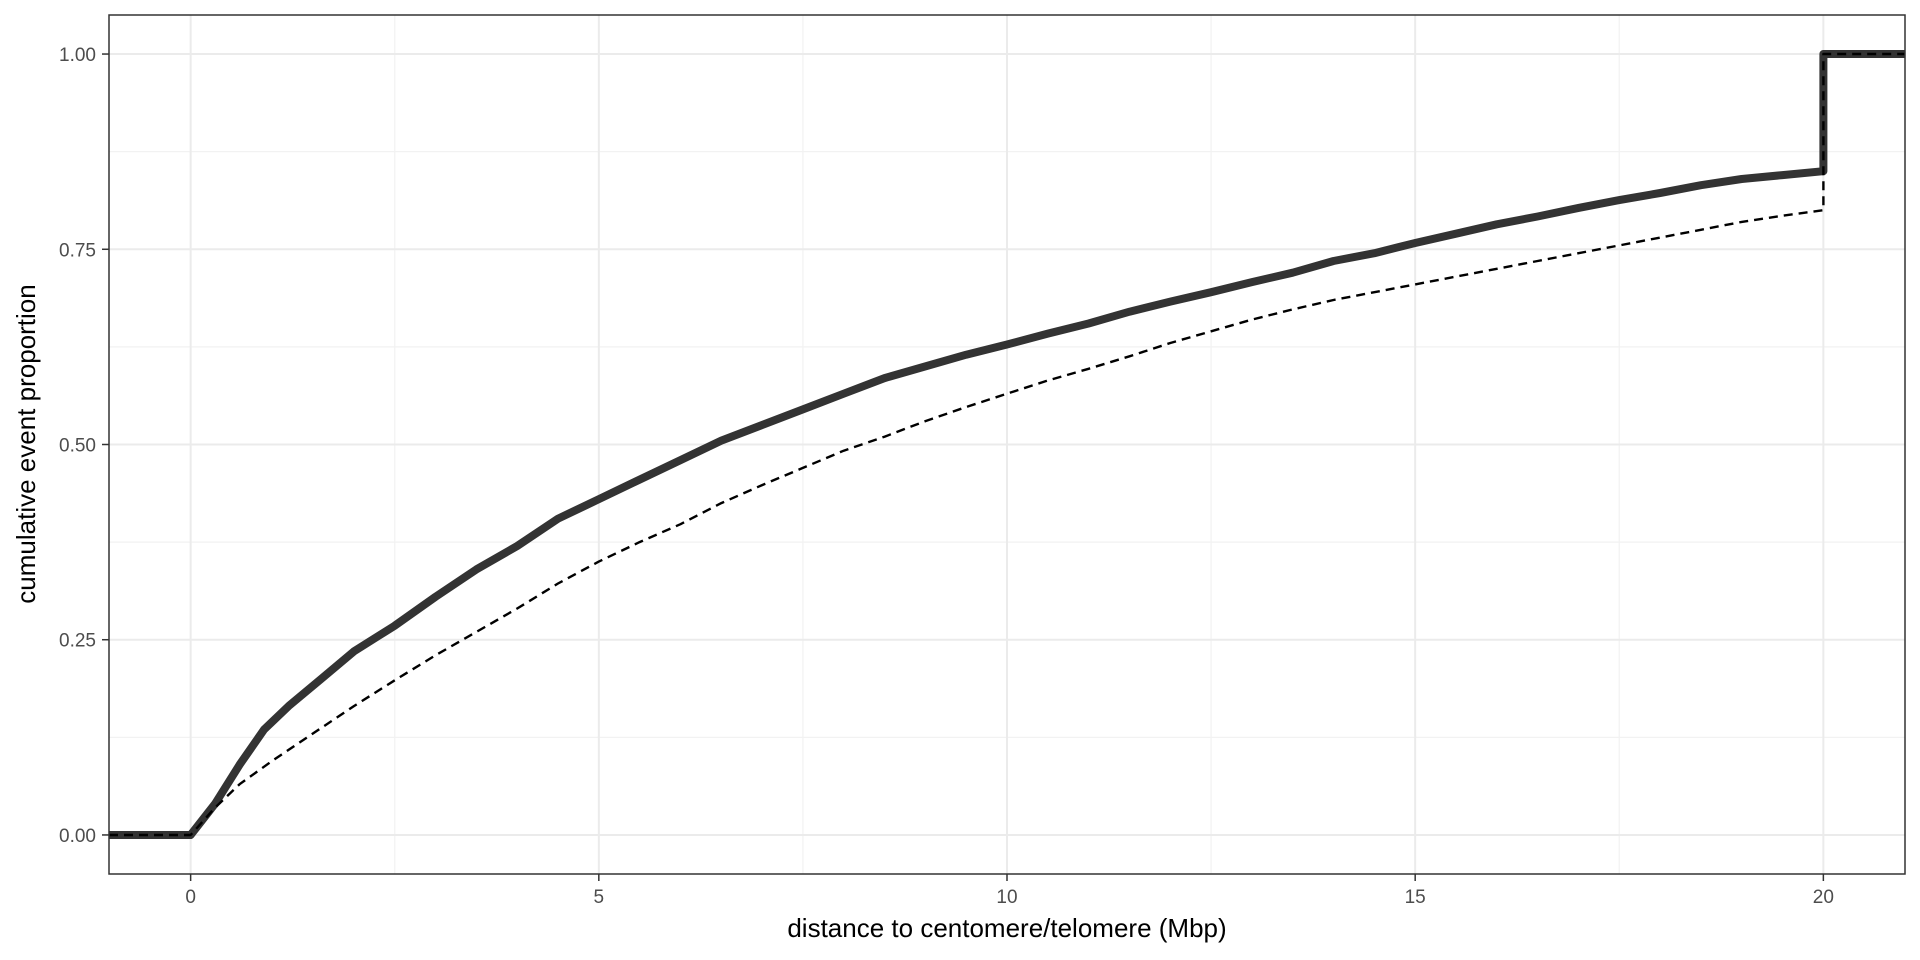  I want to click on x-tick-label: 20, so click(1823, 897).